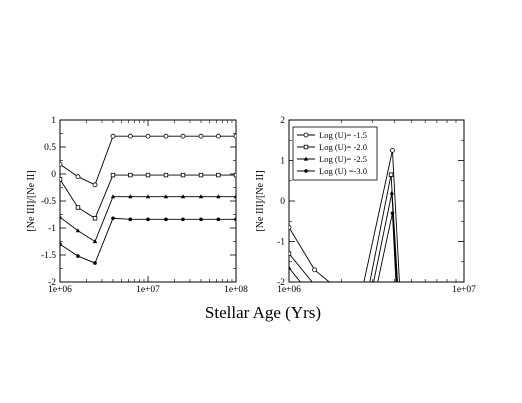  I want to click on x-tick-label: 1e+08, so click(236, 290).